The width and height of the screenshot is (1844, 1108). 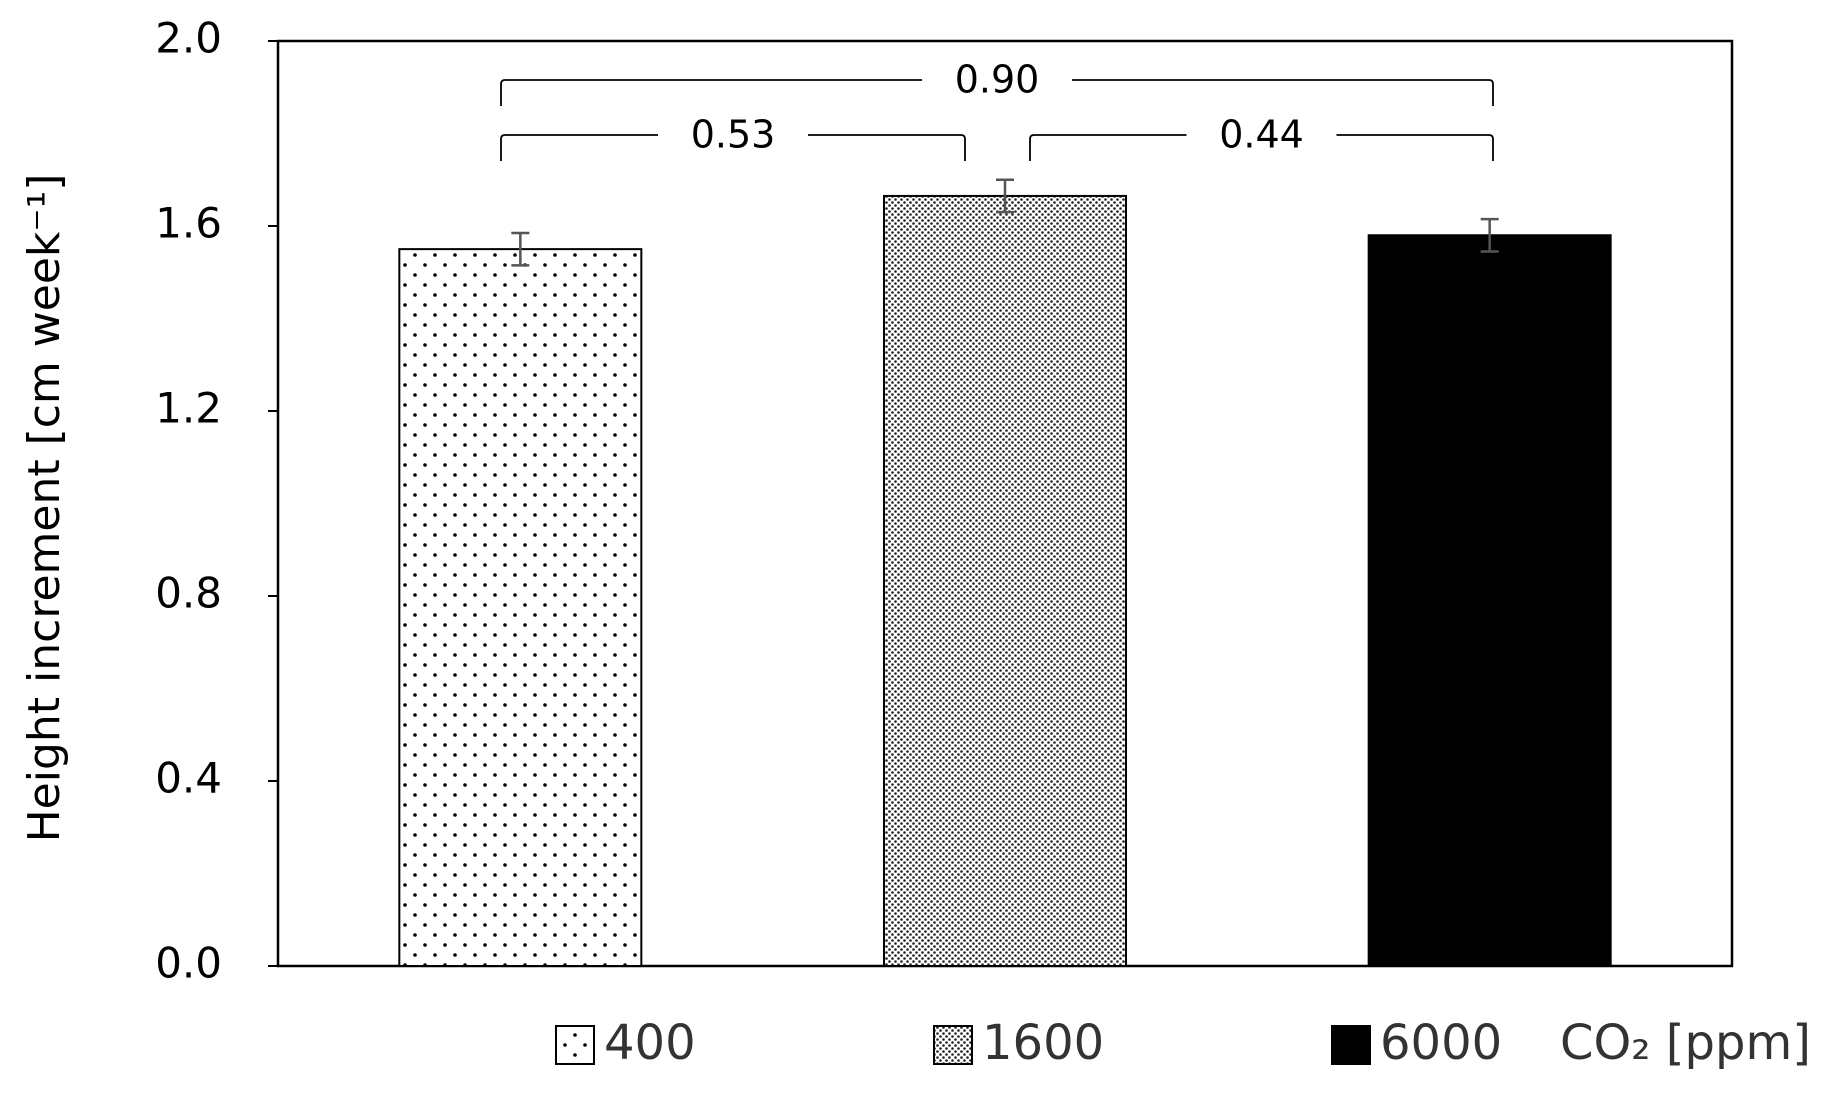 I want to click on legend-label: 400, so click(x=650, y=1043).